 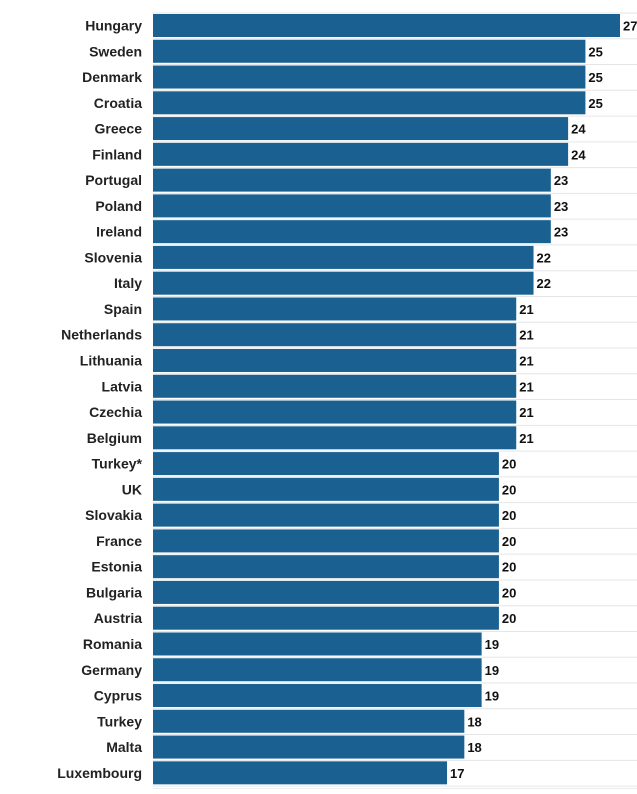 What do you see at coordinates (343, 257) in the screenshot?
I see `bar-slovenia` at bounding box center [343, 257].